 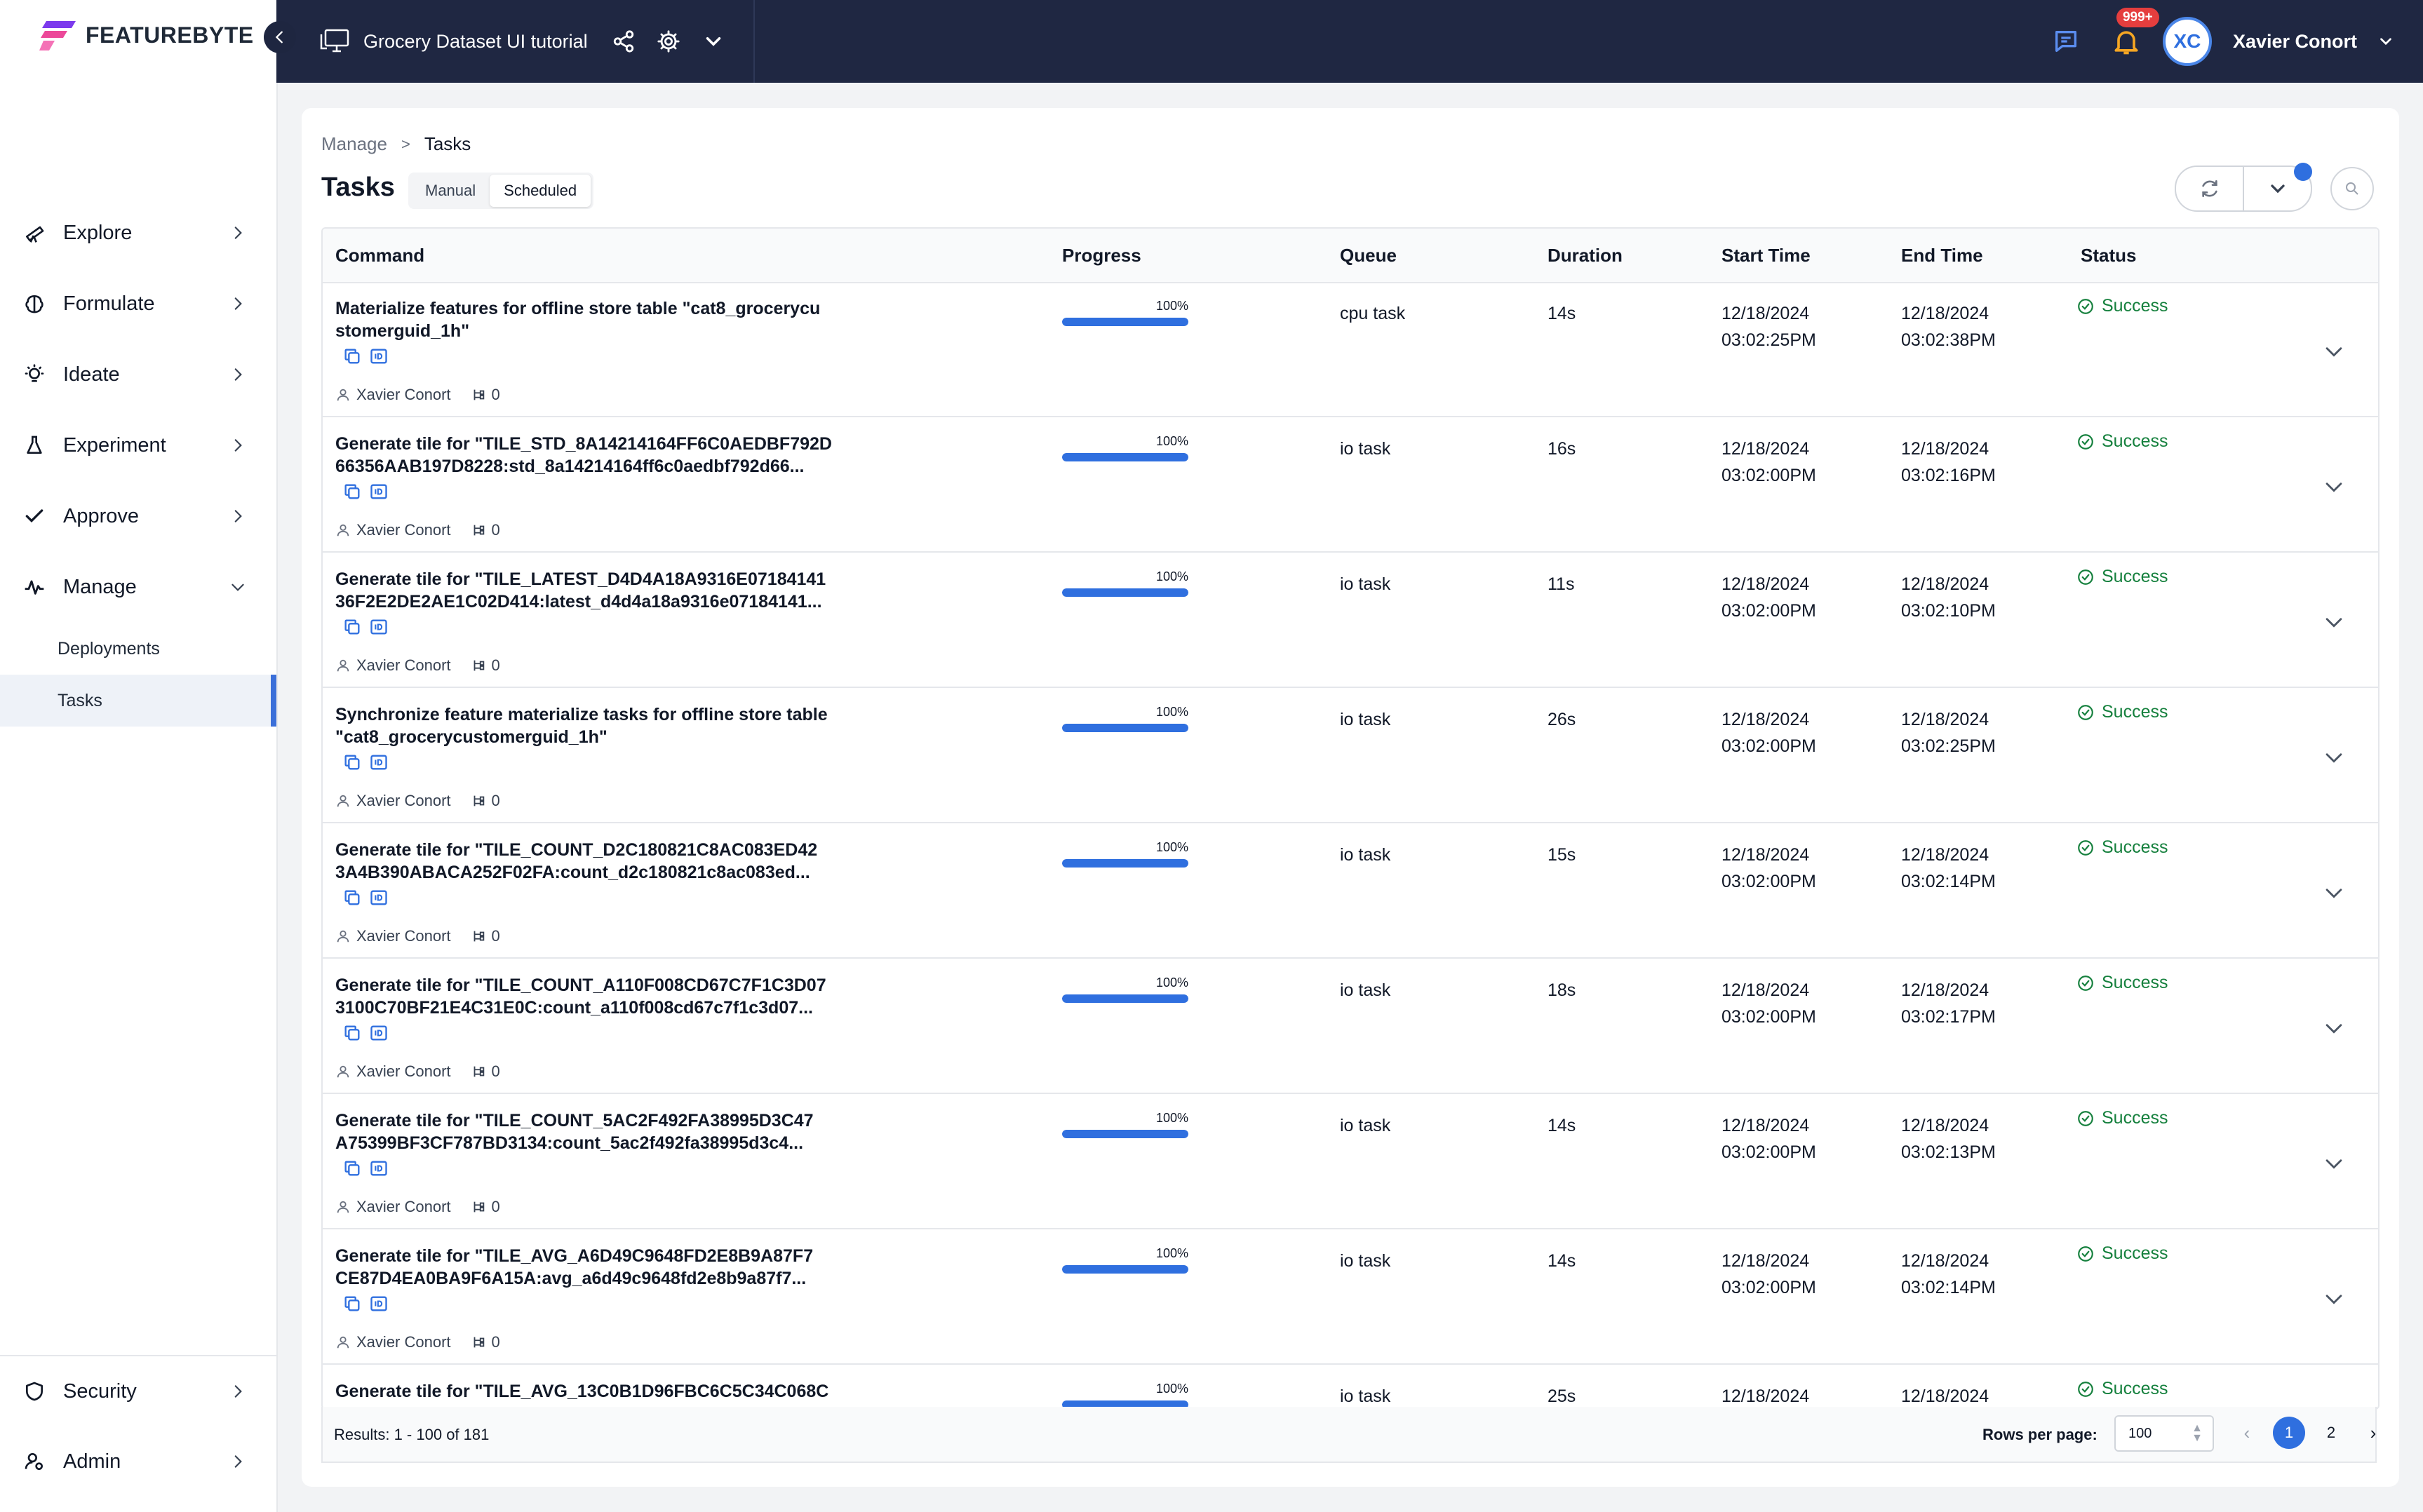 I want to click on task-duration: 14s, so click(x=1562, y=313).